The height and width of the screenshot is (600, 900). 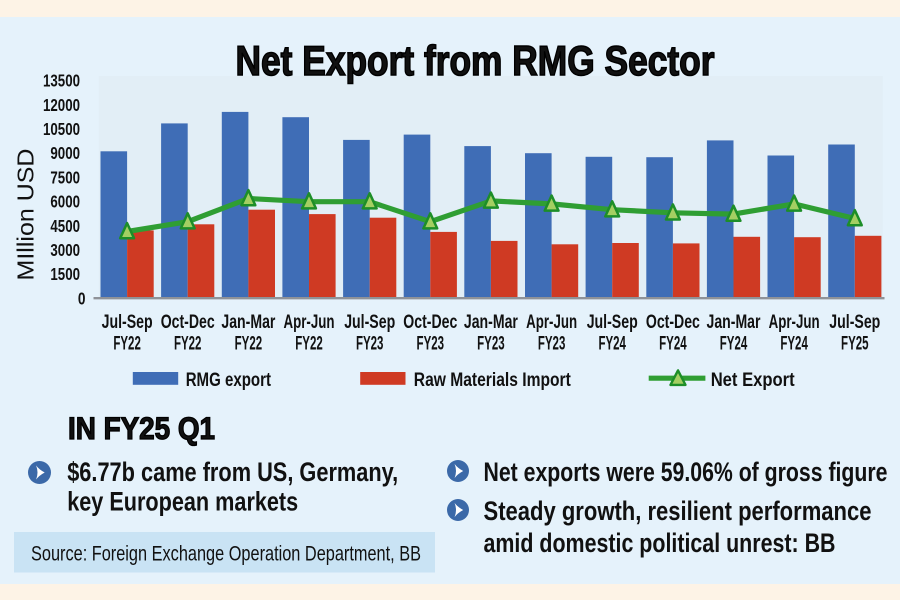 What do you see at coordinates (65, 153) in the screenshot?
I see `svg-text: 9000` at bounding box center [65, 153].